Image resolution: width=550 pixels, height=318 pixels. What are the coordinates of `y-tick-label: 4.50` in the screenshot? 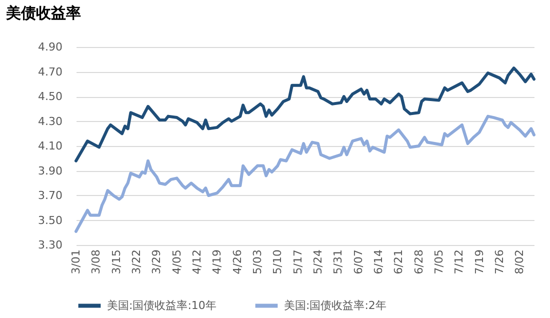 It's located at (50, 96).